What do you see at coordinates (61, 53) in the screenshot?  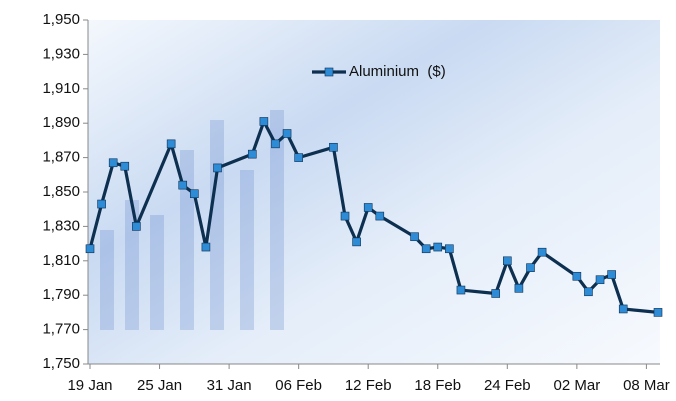 I see `y-tick-label: 1,930` at bounding box center [61, 53].